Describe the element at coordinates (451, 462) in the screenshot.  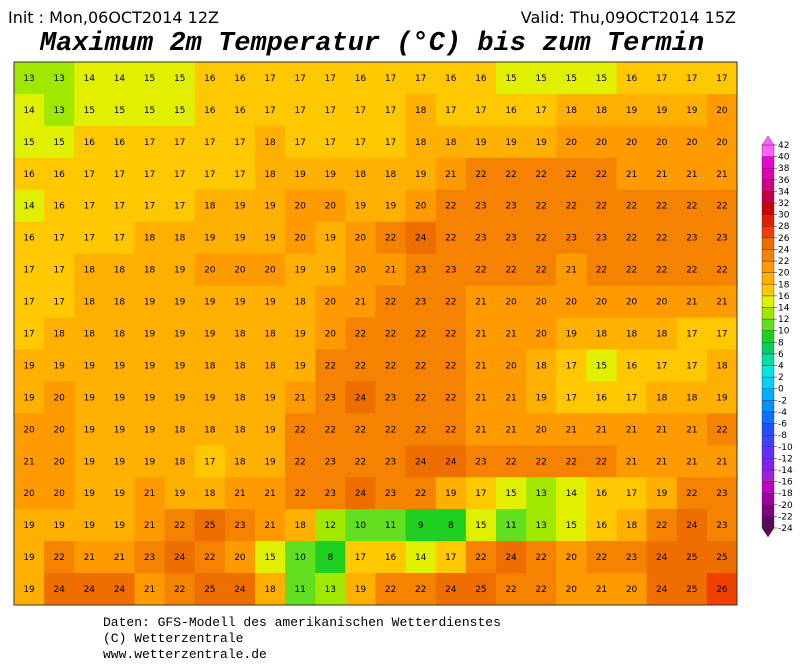
I see `temperature-label: 24` at that location.